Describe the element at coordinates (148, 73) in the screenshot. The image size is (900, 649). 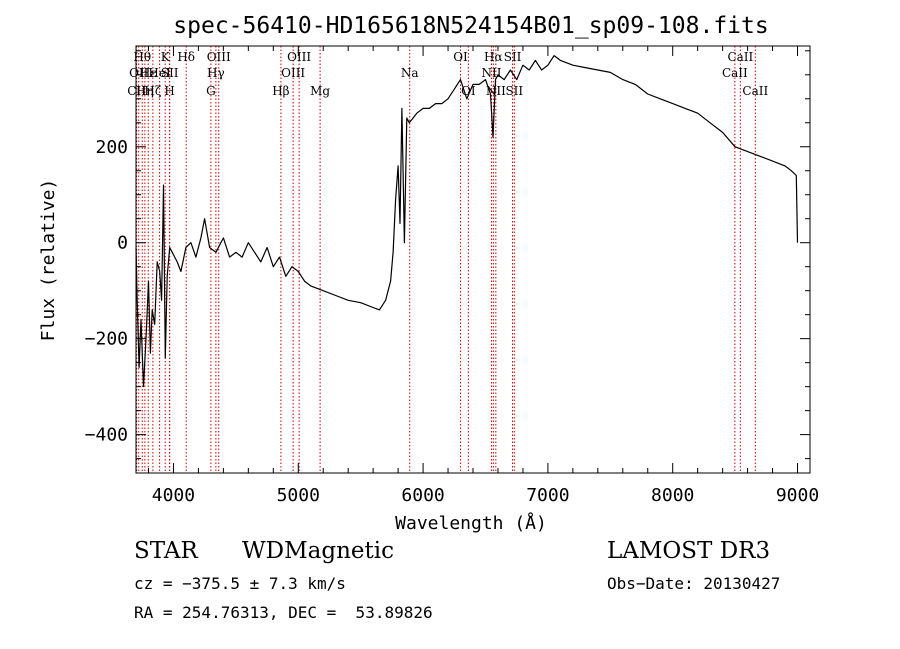
I see `line-marker-label: Hε` at that location.